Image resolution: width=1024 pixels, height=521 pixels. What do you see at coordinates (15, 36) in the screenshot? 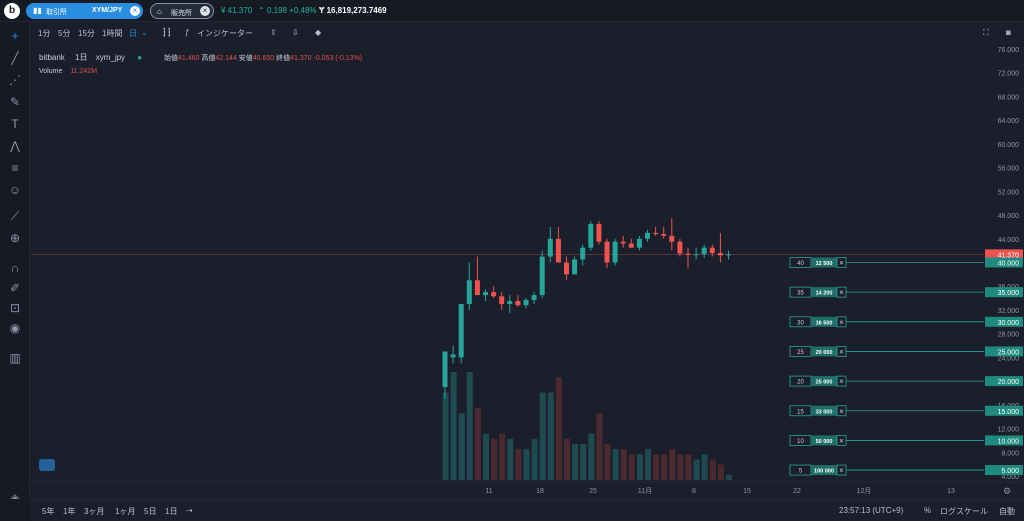
I see `crosshair-icon: +` at bounding box center [15, 36].